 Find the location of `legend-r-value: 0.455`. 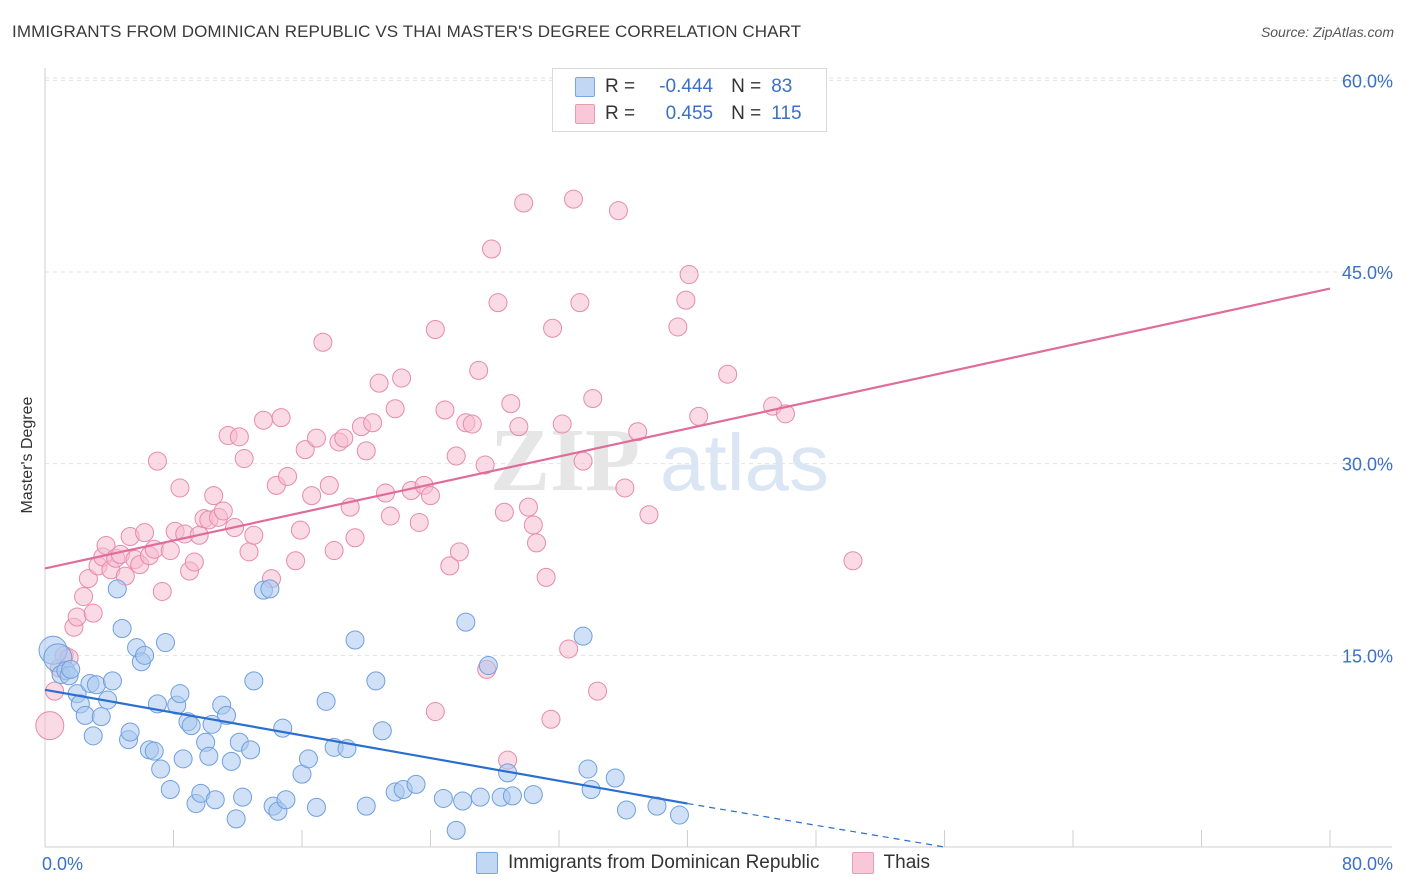

legend-r-value: 0.455 is located at coordinates (689, 113).